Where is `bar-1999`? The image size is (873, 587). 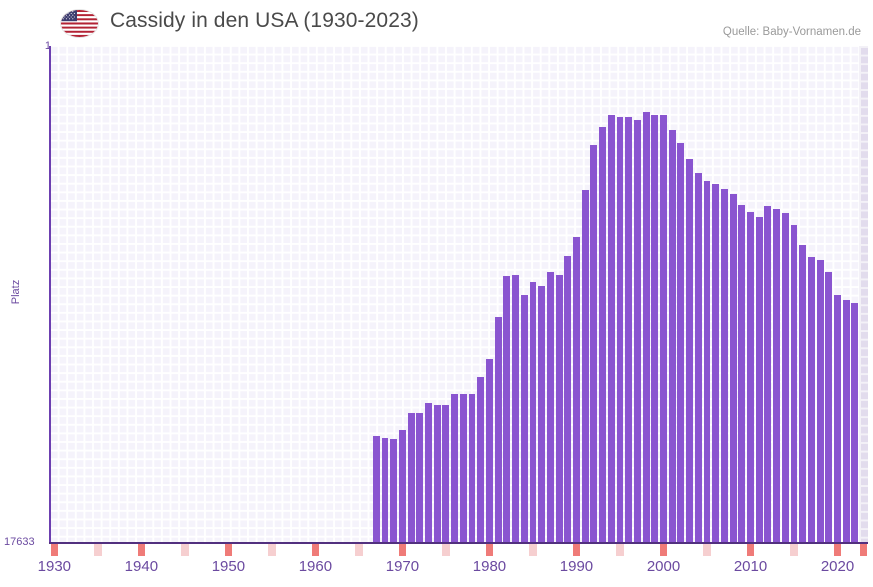 bar-1999 is located at coordinates (655, 328).